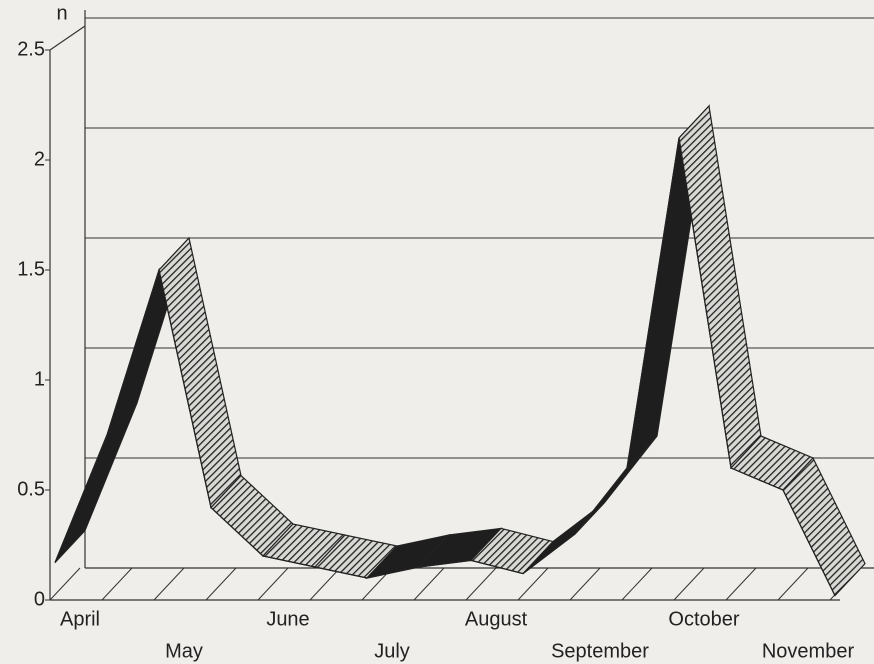  Describe the element at coordinates (287, 619) in the screenshot. I see `x-tick-label: June` at that location.